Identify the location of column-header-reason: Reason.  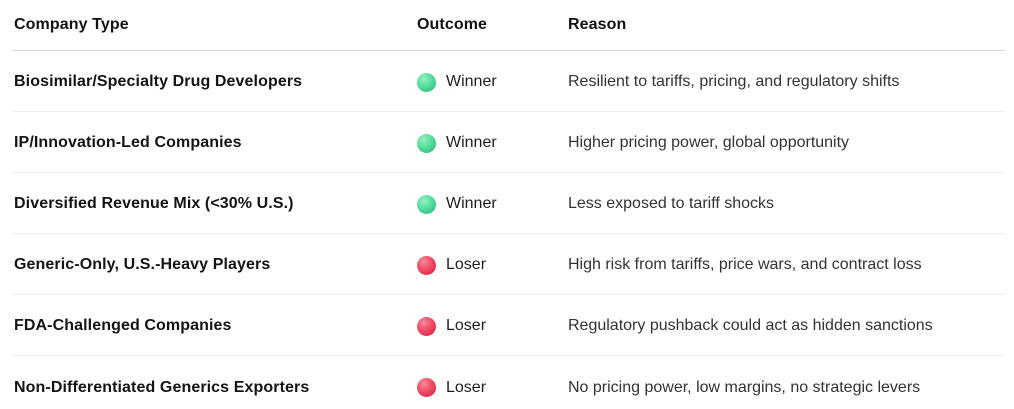
(597, 24).